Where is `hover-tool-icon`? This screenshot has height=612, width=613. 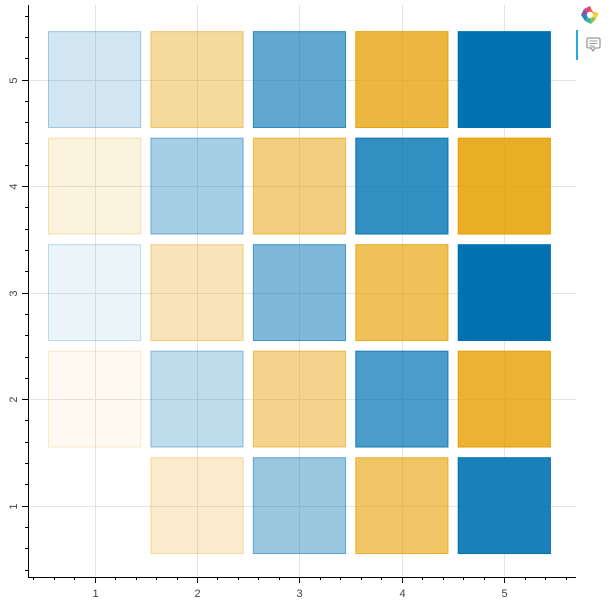
hover-tool-icon is located at coordinates (593, 45).